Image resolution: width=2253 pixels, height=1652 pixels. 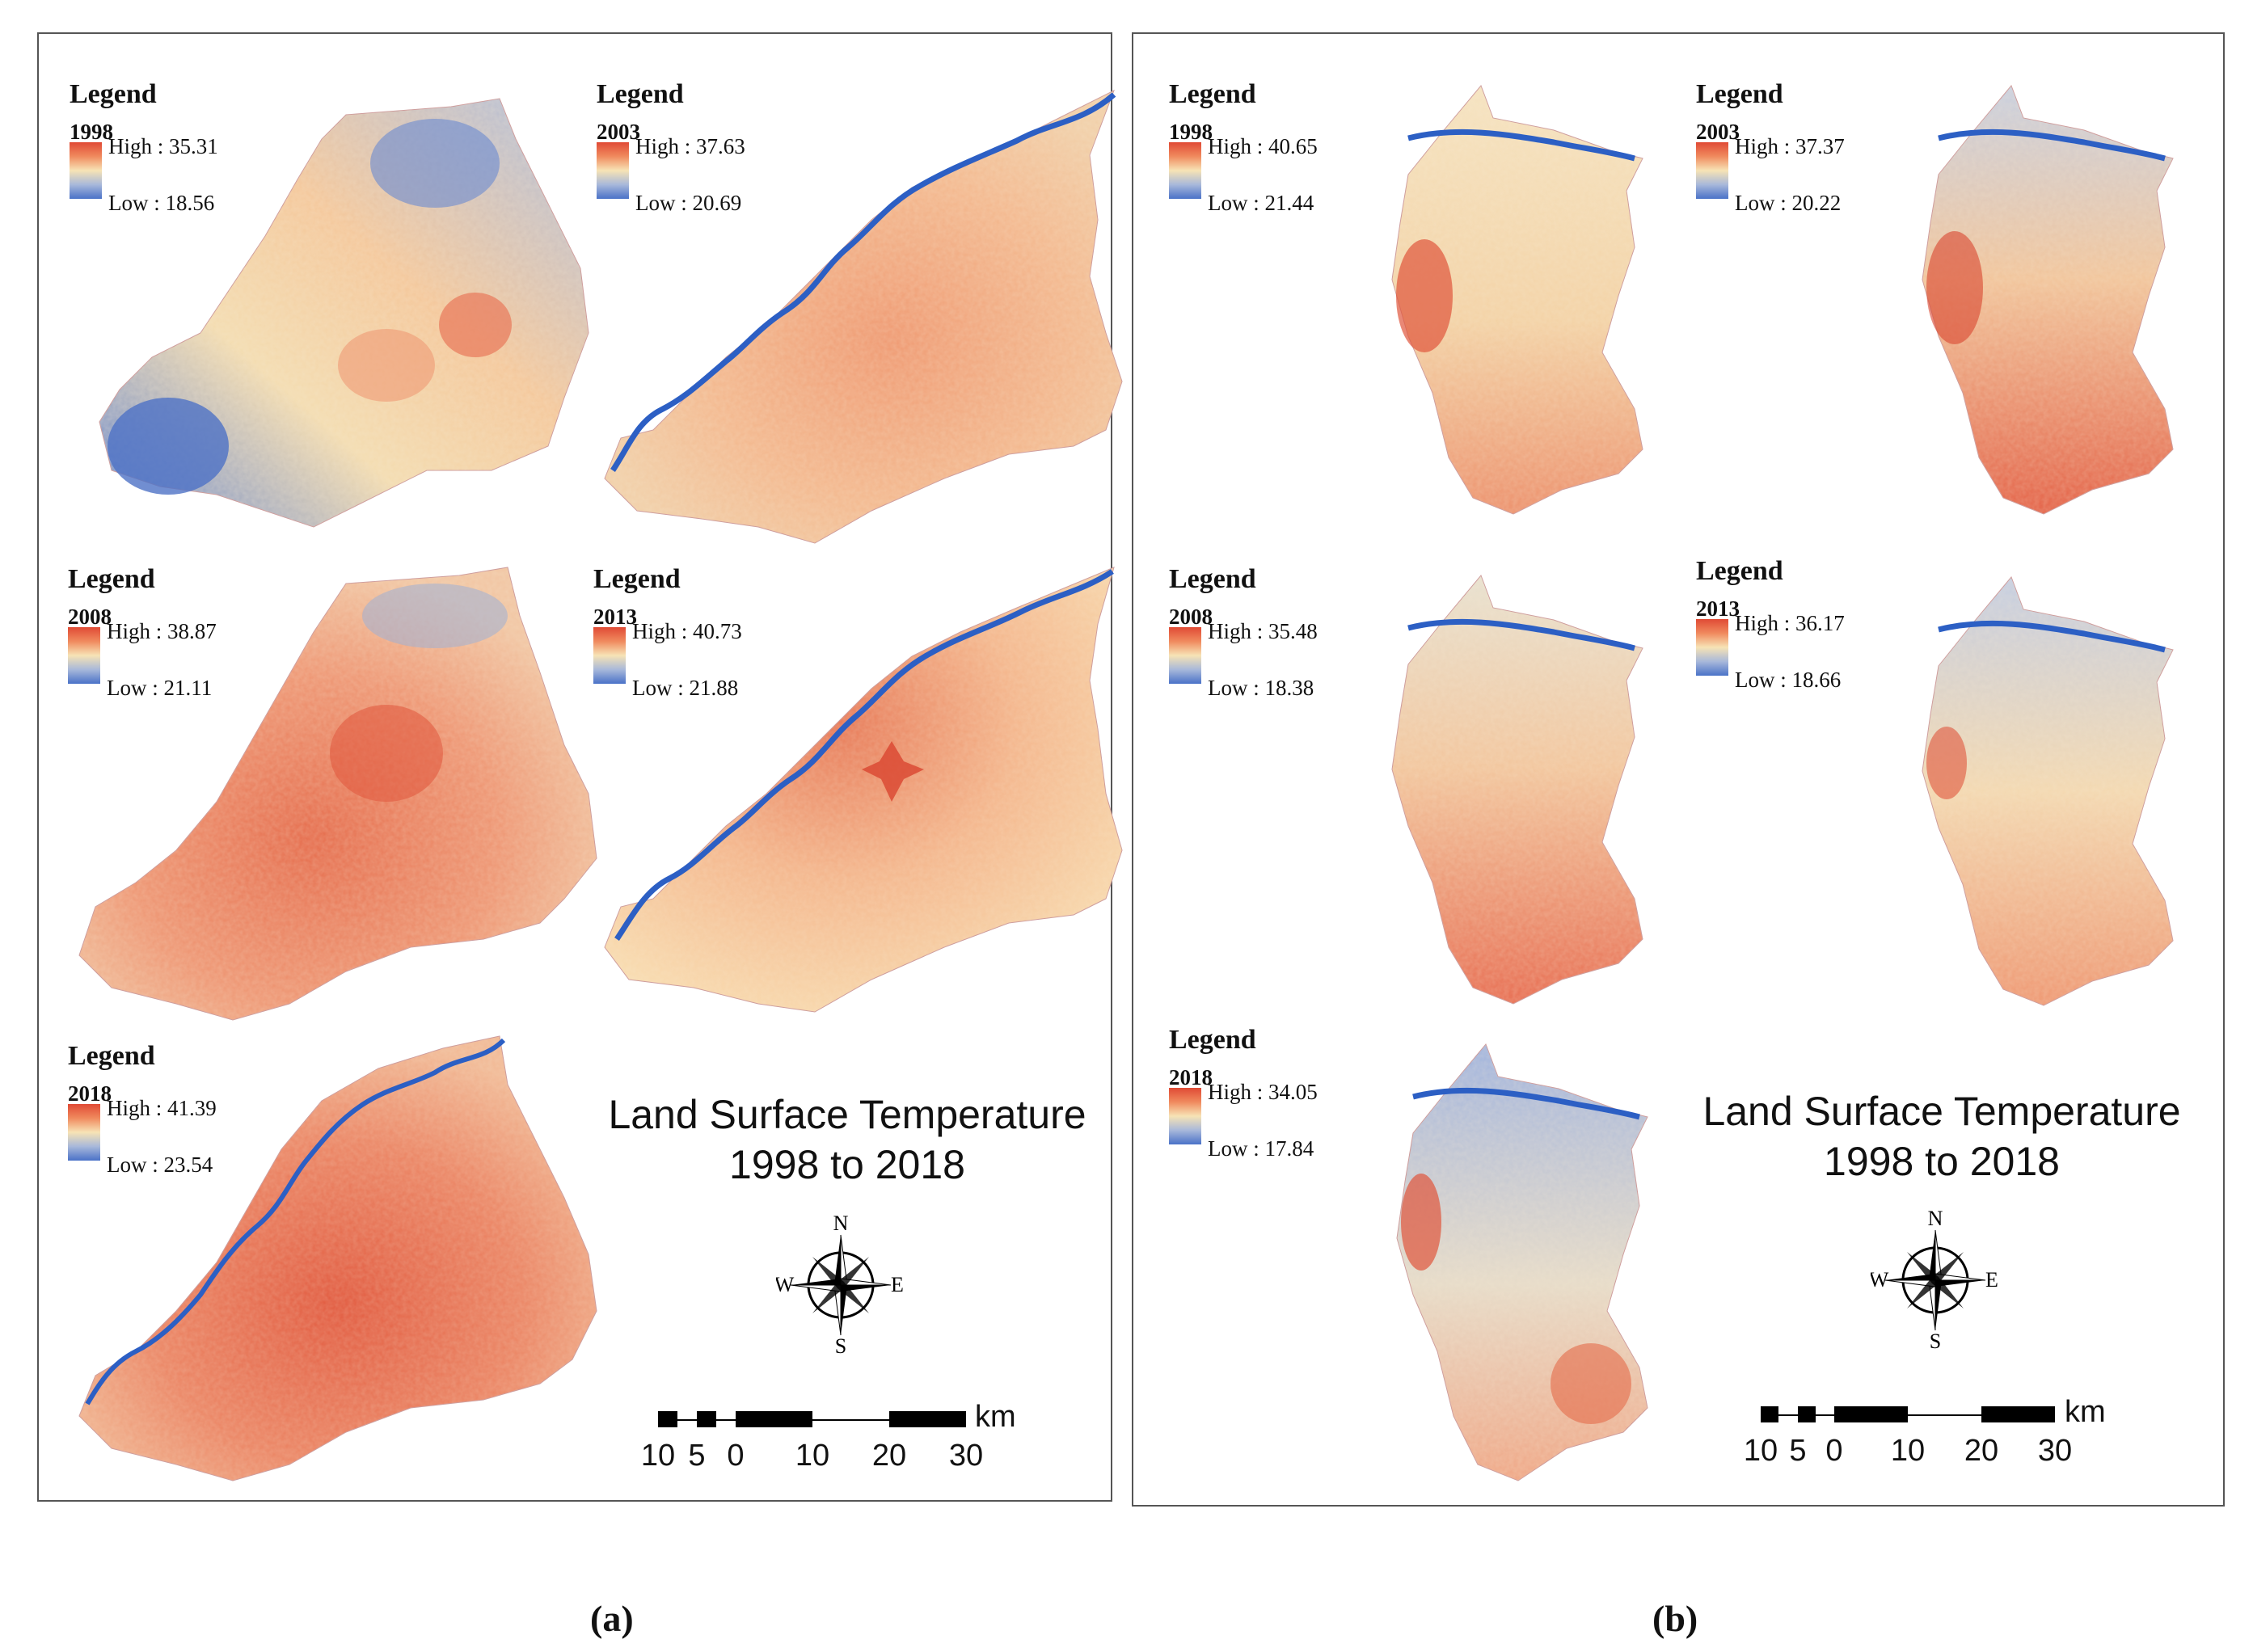 What do you see at coordinates (2048, 300) in the screenshot?
I see `lst-map-b-2003` at bounding box center [2048, 300].